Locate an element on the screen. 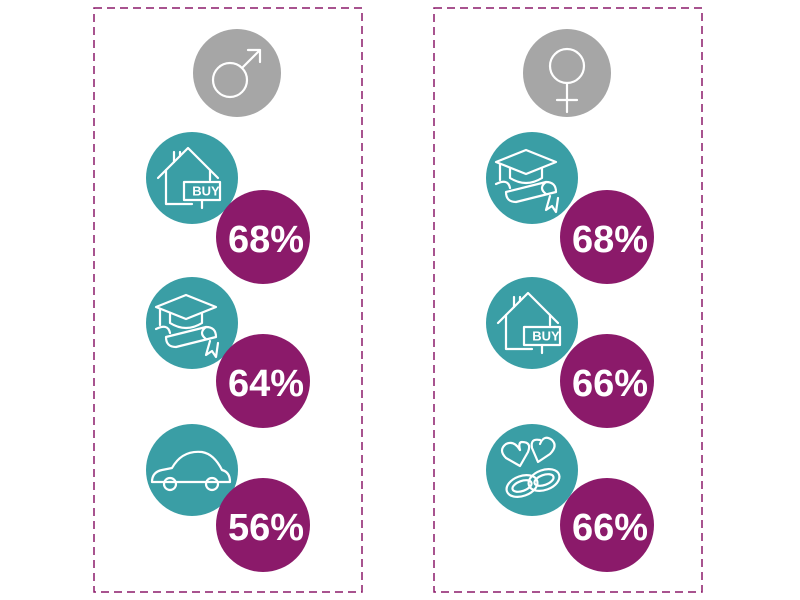 Image resolution: width=800 pixels, height=600 pixels. item-house: BUY 68% is located at coordinates (228, 208).